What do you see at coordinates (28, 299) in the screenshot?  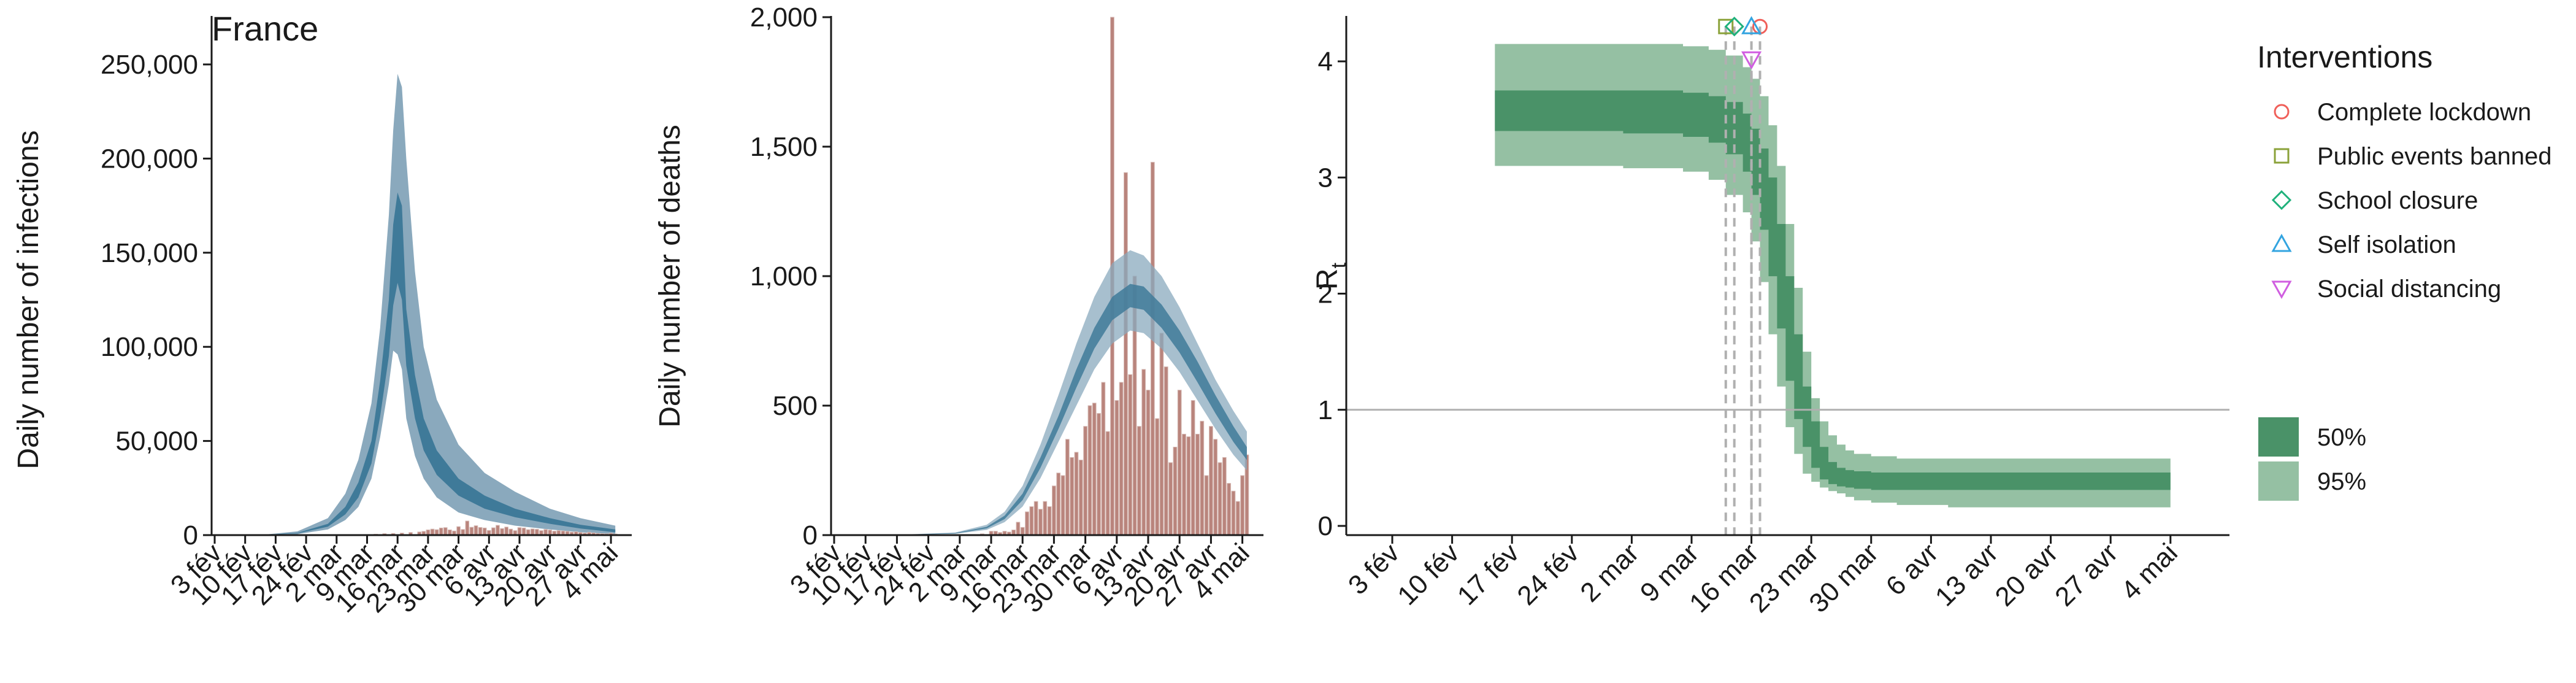 I see `y-axis-title: Daily number of infections` at bounding box center [28, 299].